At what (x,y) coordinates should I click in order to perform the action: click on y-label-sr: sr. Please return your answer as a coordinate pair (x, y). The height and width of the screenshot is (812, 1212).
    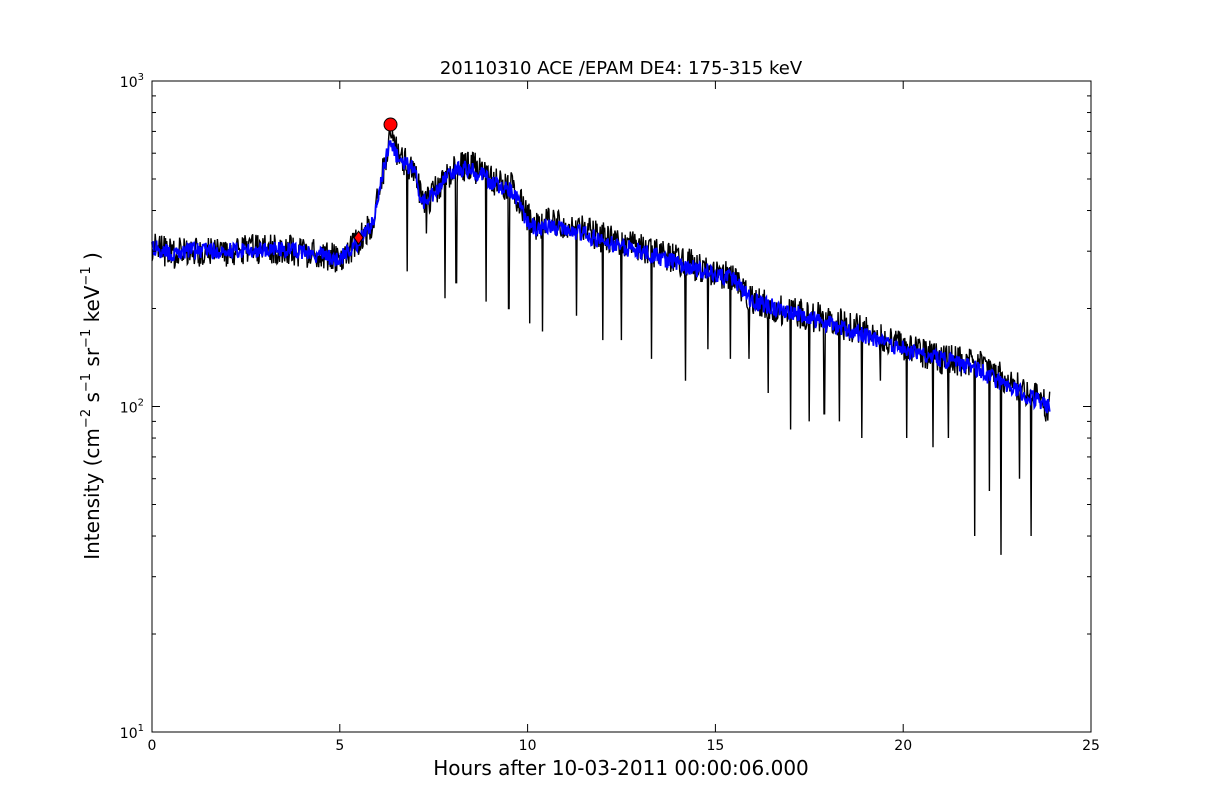
    Looking at the image, I should click on (92, 360).